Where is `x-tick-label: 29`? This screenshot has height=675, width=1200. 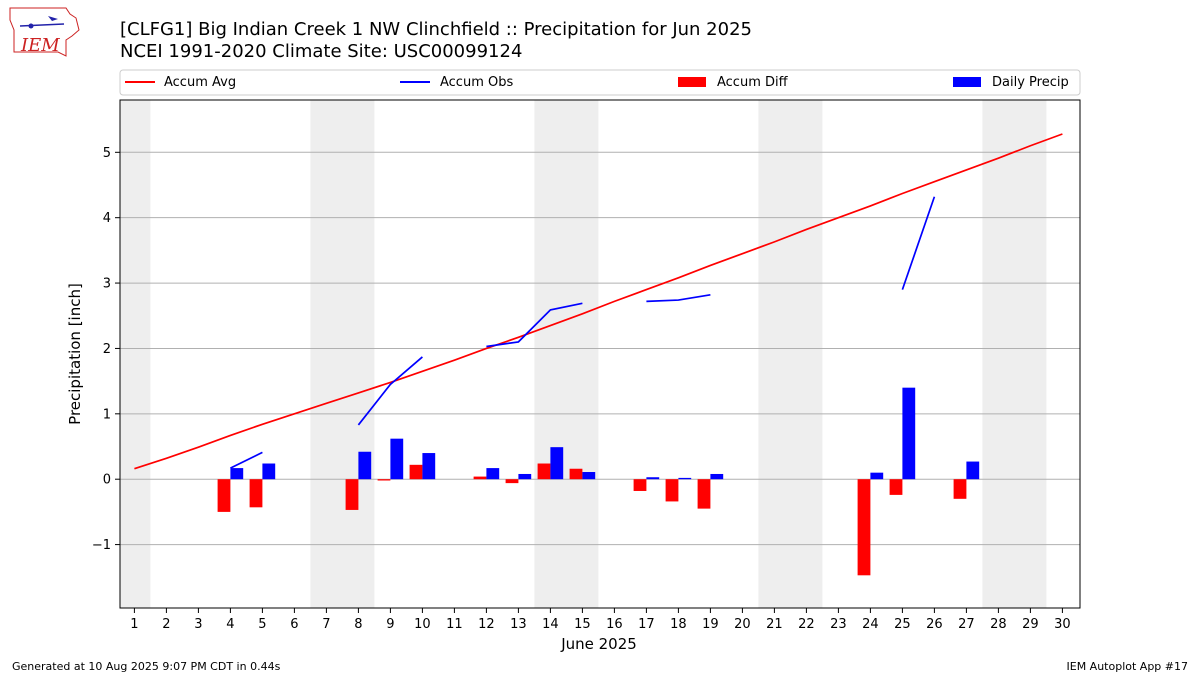 x-tick-label: 29 is located at coordinates (1030, 624).